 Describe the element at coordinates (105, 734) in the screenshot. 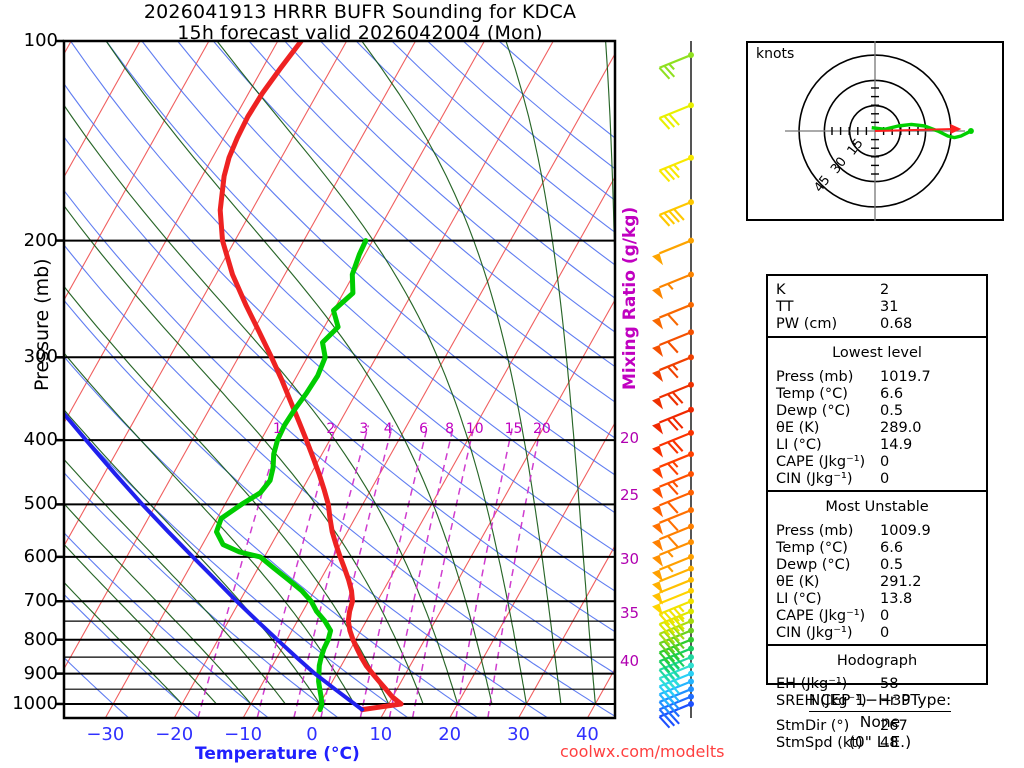

I see `temperature-tick--30: −30` at that location.